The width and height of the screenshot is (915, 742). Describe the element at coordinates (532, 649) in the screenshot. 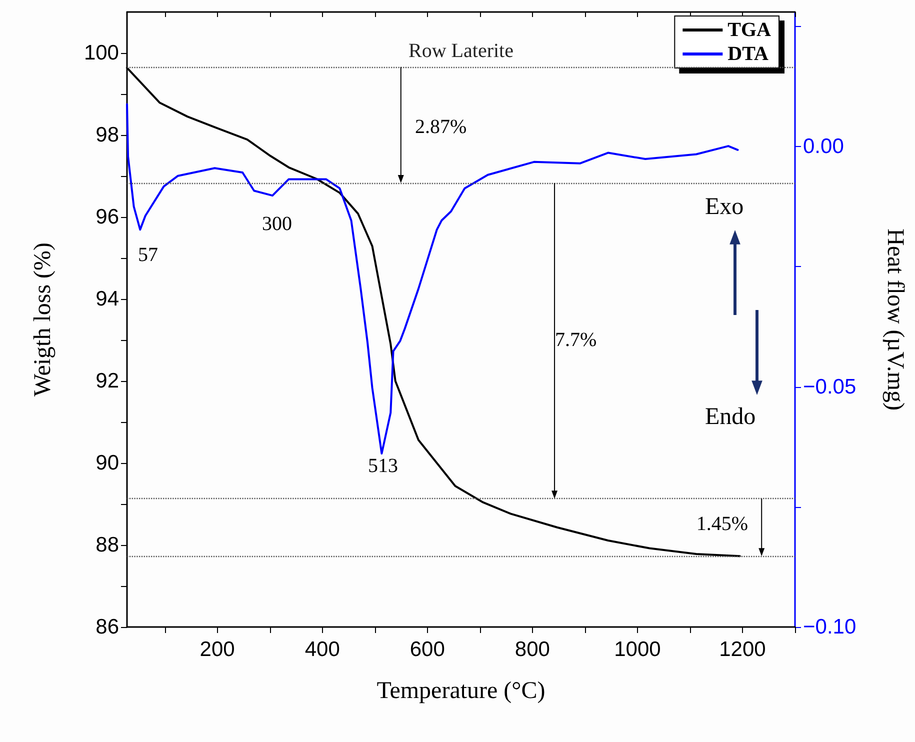

I see `x-tick-label: 800` at that location.